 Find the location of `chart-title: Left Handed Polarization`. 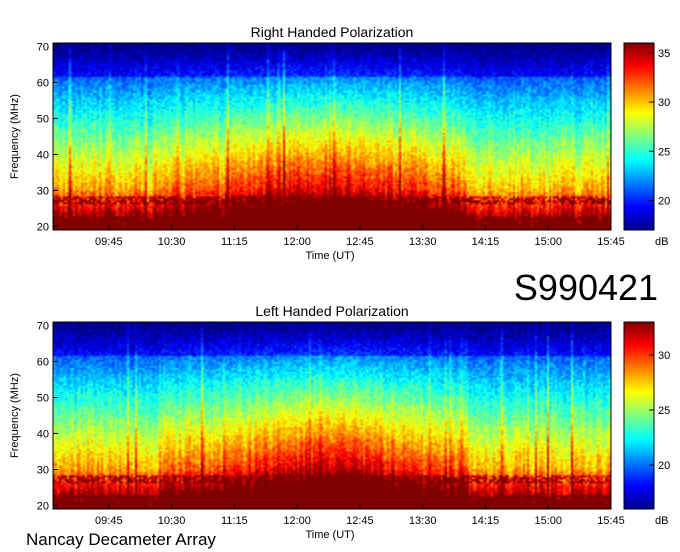

chart-title: Left Handed Polarization is located at coordinates (331, 311).